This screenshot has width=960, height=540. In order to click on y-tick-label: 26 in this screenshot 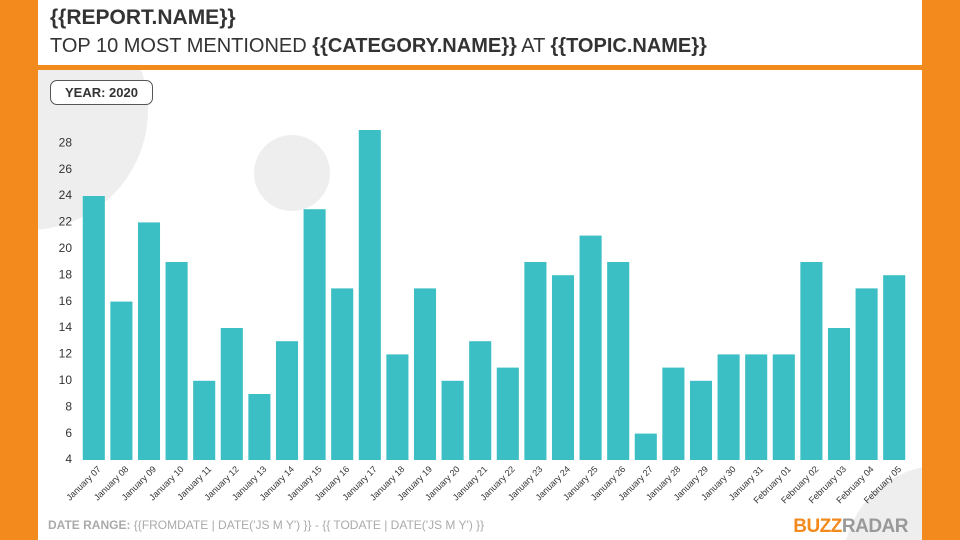, I will do `click(66, 169)`.